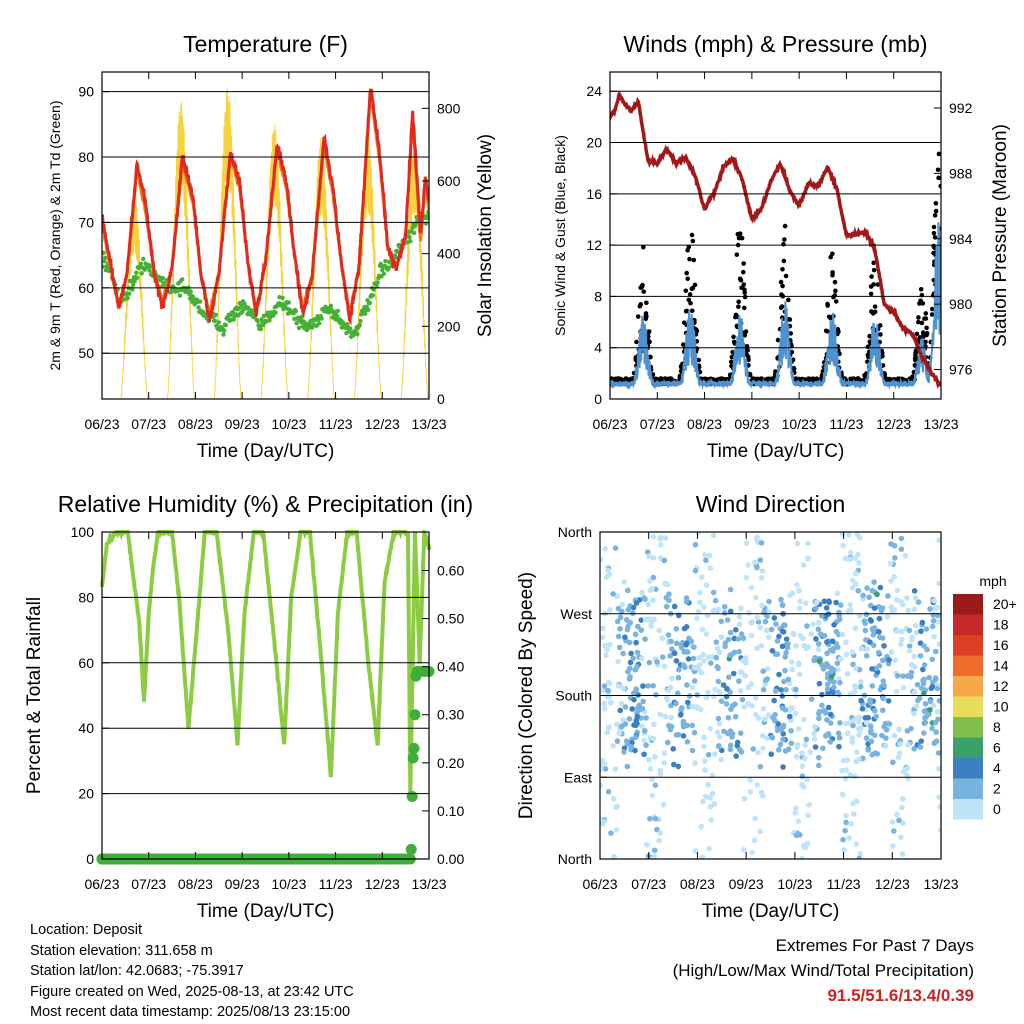 The image size is (1024, 1024). What do you see at coordinates (961, 370) in the screenshot?
I see `winds-y2tick-label: 976` at bounding box center [961, 370].